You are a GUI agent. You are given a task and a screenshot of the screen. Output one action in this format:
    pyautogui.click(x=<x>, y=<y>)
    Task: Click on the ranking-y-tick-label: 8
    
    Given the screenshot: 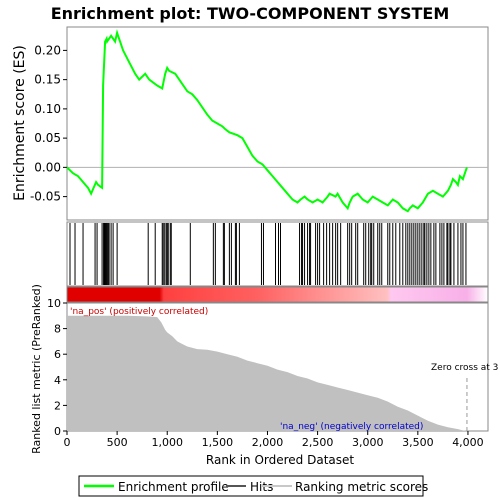 What is the action you would take?
    pyautogui.click(x=57, y=329)
    